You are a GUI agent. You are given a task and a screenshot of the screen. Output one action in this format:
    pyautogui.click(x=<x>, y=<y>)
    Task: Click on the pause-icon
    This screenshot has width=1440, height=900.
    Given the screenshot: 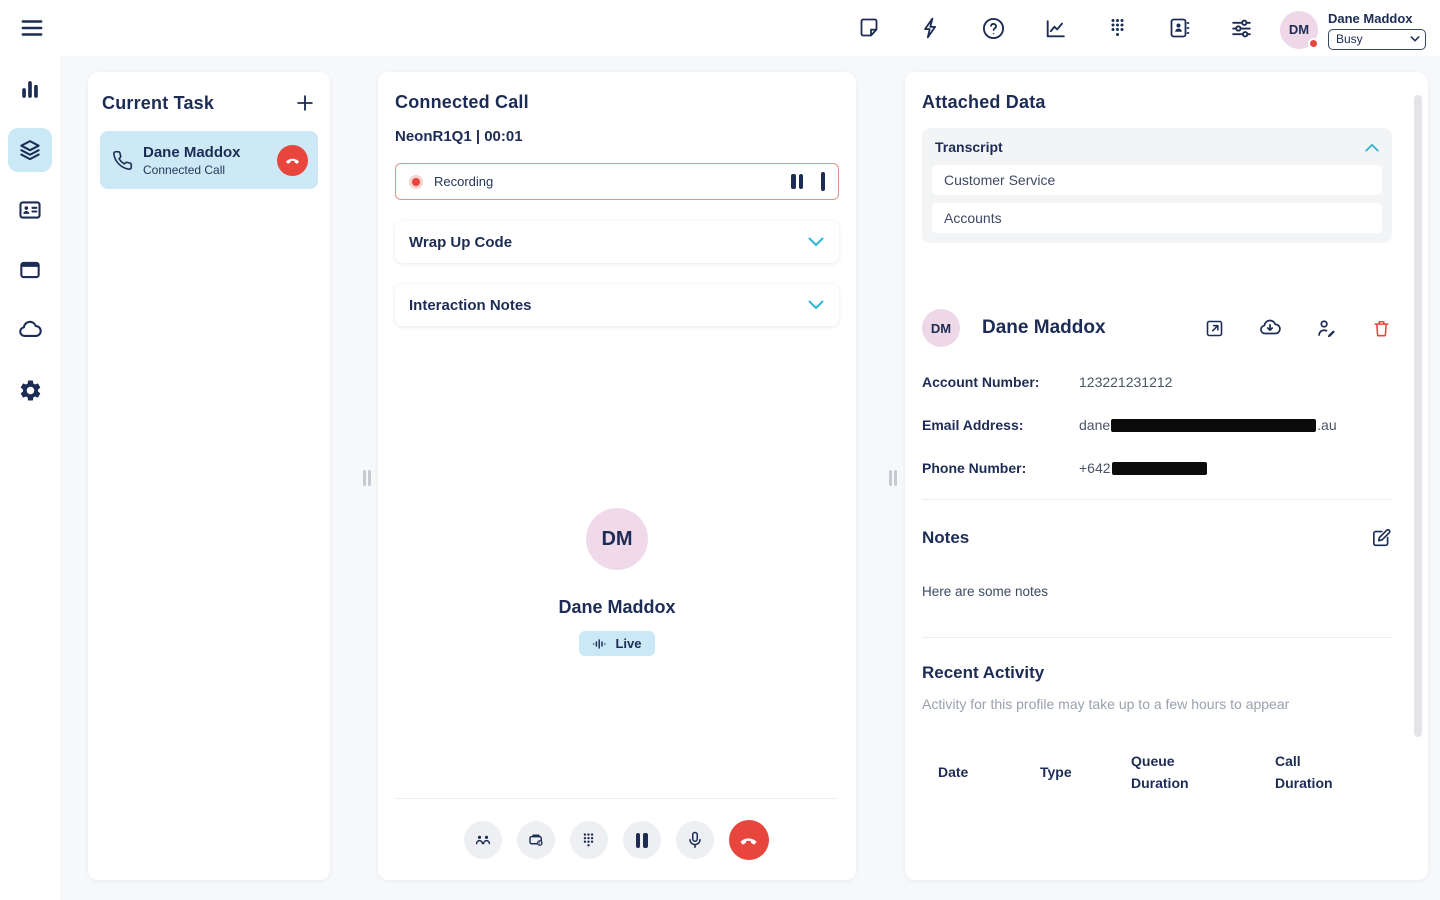 What is the action you would take?
    pyautogui.click(x=797, y=181)
    